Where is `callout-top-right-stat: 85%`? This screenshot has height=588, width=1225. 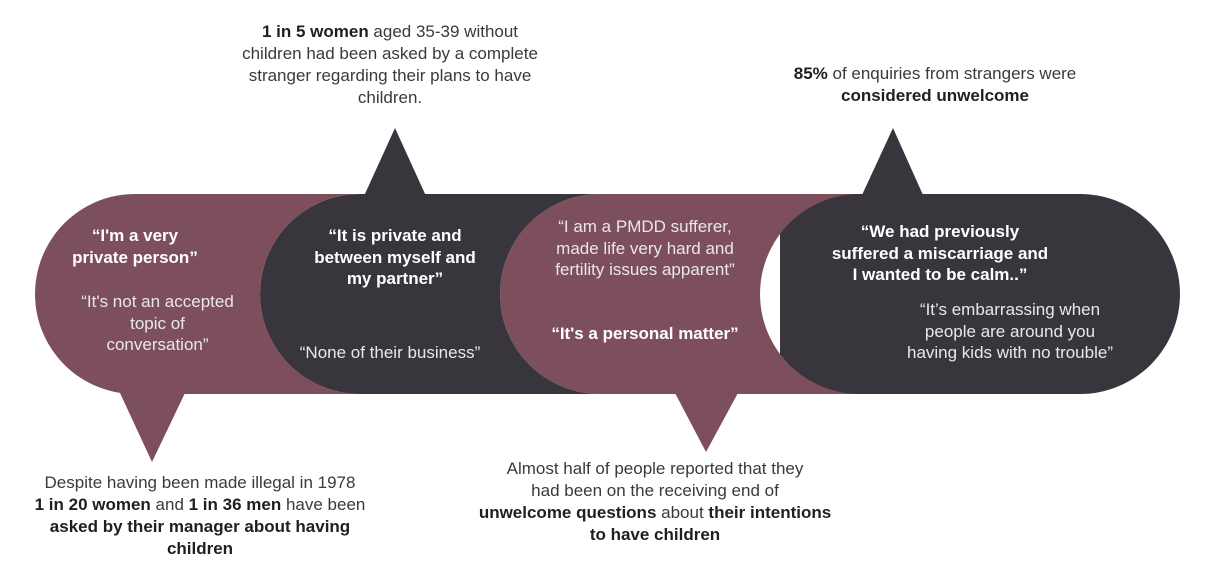
callout-top-right-stat: 85% is located at coordinates (810, 73).